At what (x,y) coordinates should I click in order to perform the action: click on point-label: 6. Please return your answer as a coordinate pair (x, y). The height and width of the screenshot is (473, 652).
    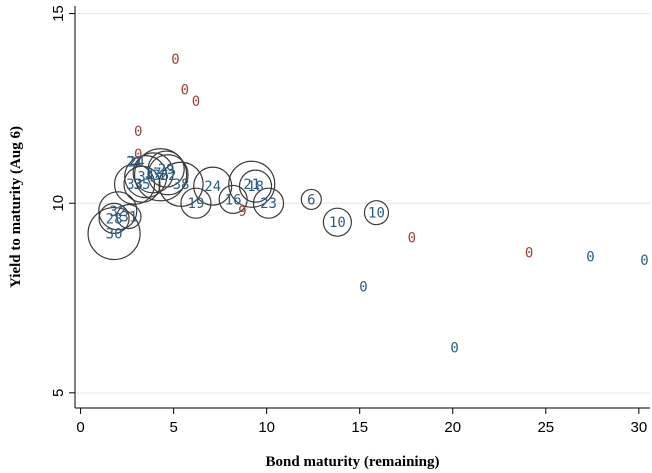
    Looking at the image, I should click on (311, 200).